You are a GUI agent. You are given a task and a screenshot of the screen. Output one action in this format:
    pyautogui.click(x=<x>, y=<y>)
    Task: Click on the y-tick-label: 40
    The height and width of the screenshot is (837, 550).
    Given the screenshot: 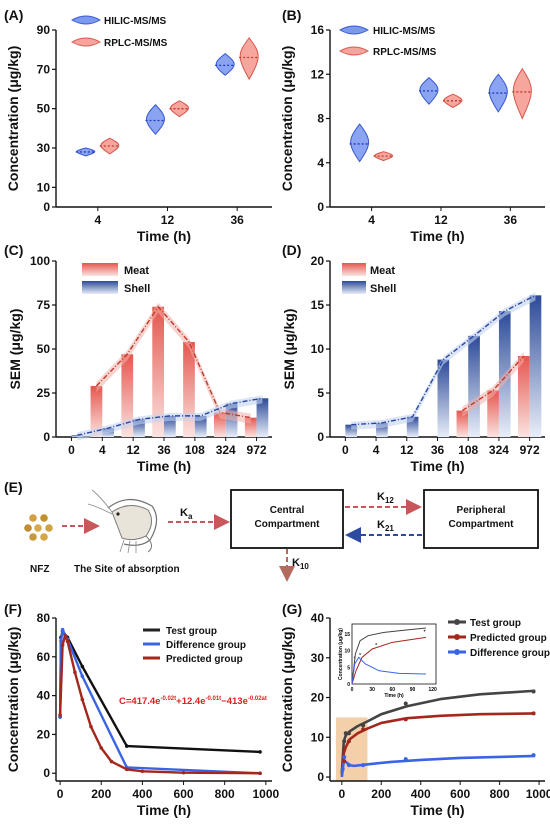 What is the action you would take?
    pyautogui.click(x=44, y=696)
    